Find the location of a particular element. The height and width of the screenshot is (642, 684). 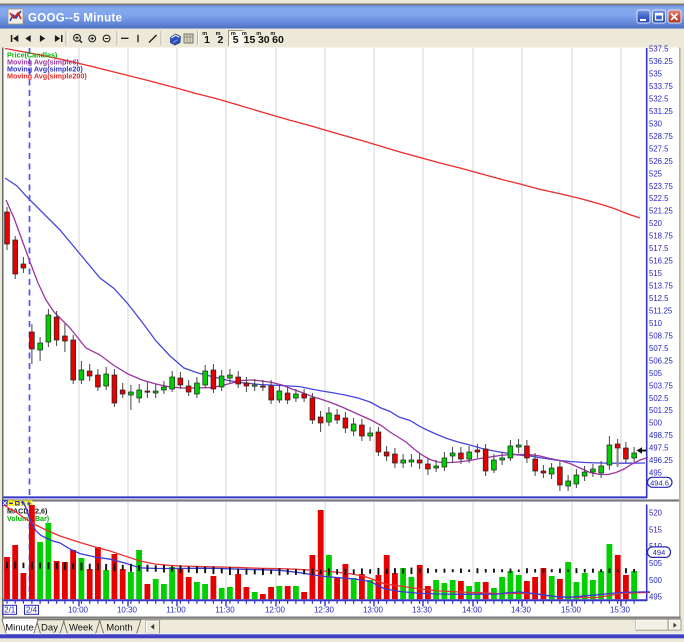

svg-text: Week is located at coordinates (81, 628).